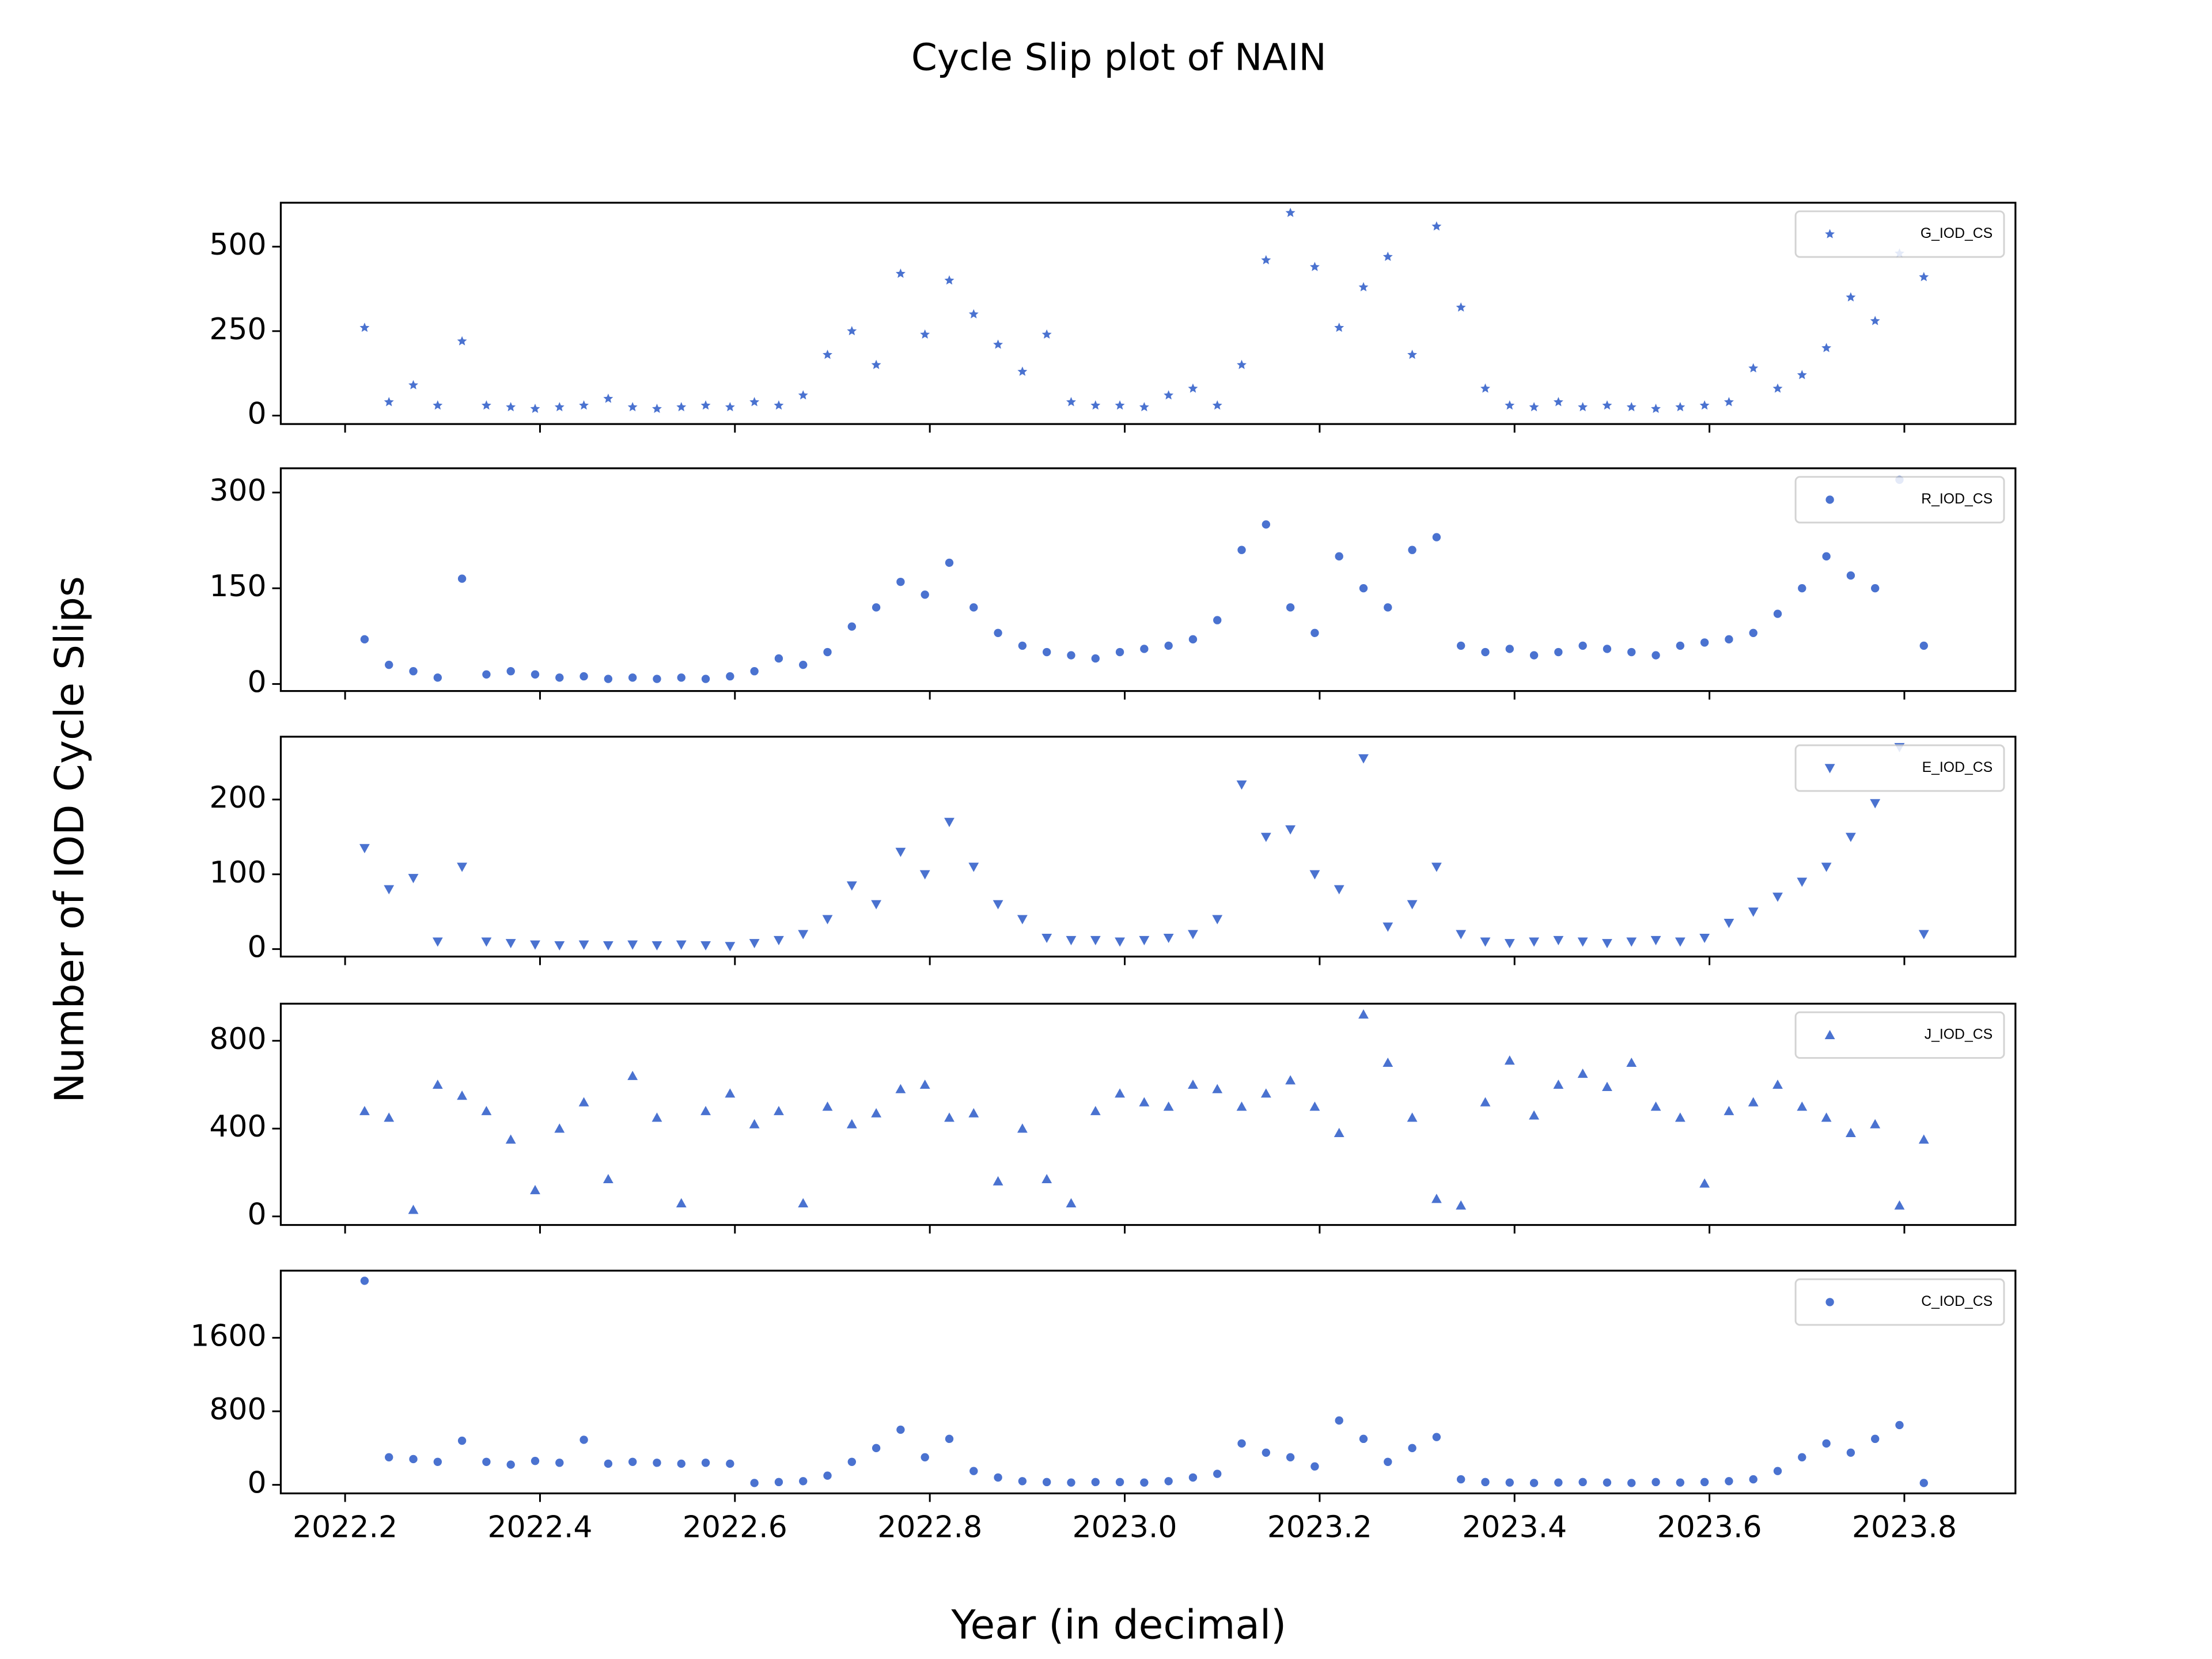 This screenshot has width=2212, height=1659. What do you see at coordinates (929, 1527) in the screenshot?
I see `x-tick-label: 2022.8` at bounding box center [929, 1527].